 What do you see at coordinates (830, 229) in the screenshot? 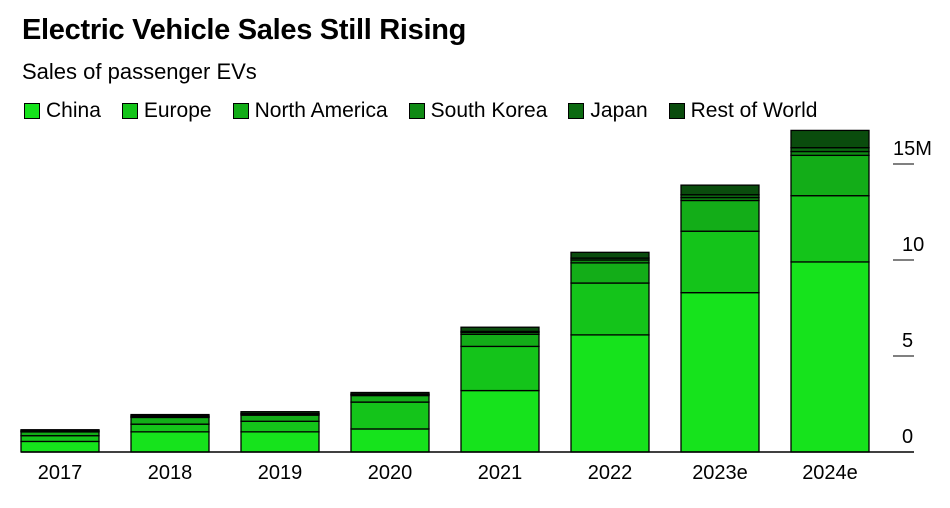
I see `bar-europe-2024e` at bounding box center [830, 229].